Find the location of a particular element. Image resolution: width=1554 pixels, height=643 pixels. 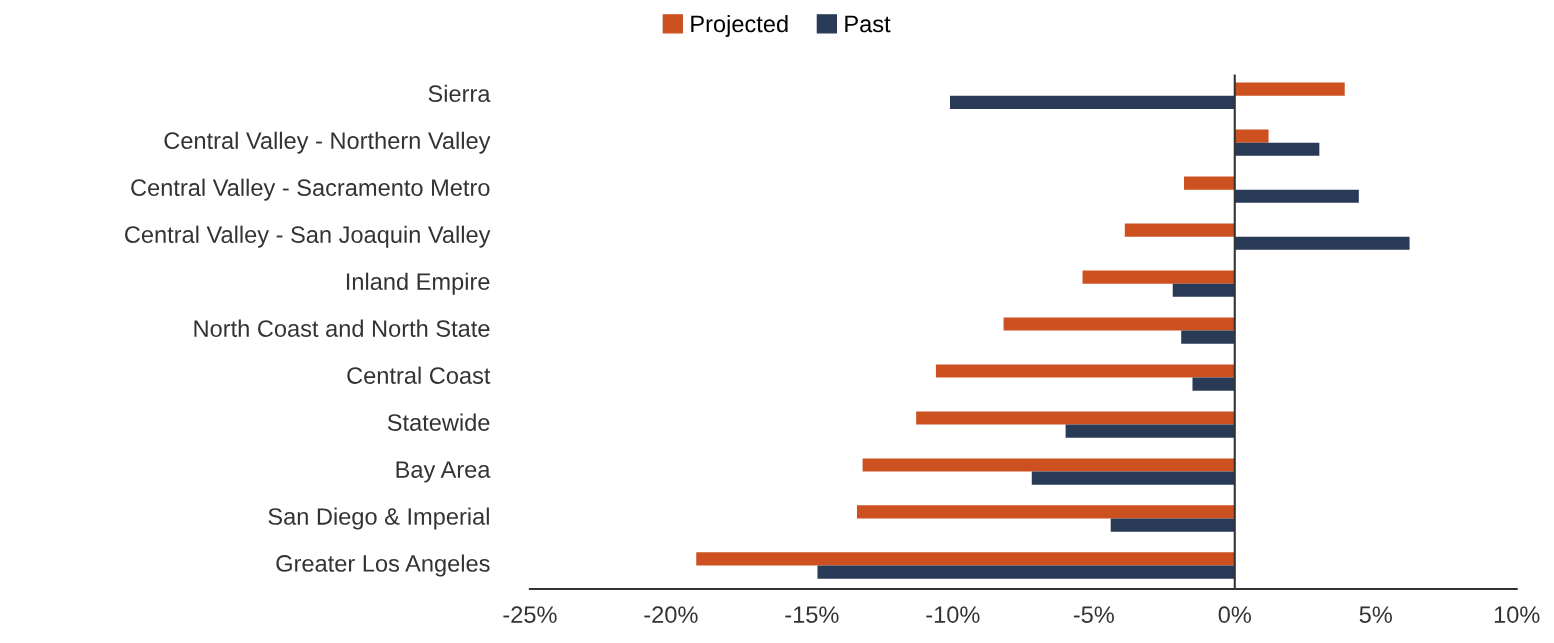

x-tick-label: 5% is located at coordinates (1375, 614).